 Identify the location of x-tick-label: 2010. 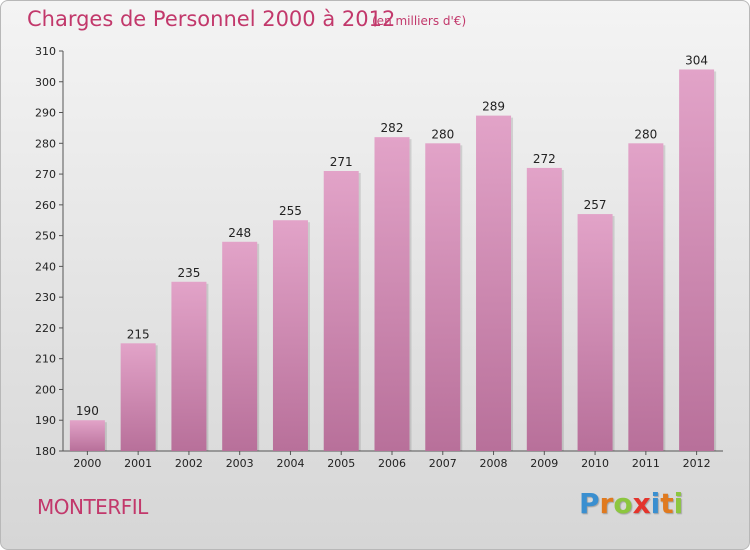
(595, 463).